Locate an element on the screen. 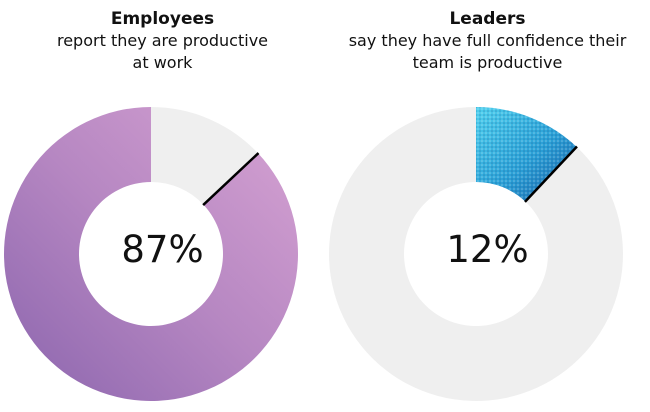 This screenshot has height=412, width=650. employees-title: Employees is located at coordinates (162, 19).